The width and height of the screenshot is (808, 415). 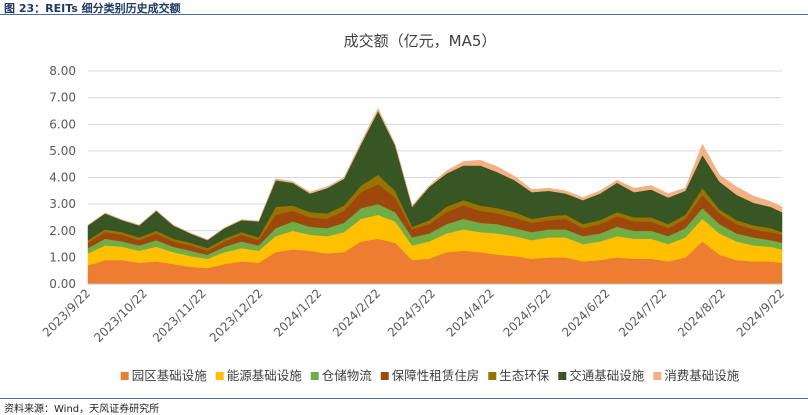 I want to click on y-tick-label: 4.00, so click(x=62, y=178).